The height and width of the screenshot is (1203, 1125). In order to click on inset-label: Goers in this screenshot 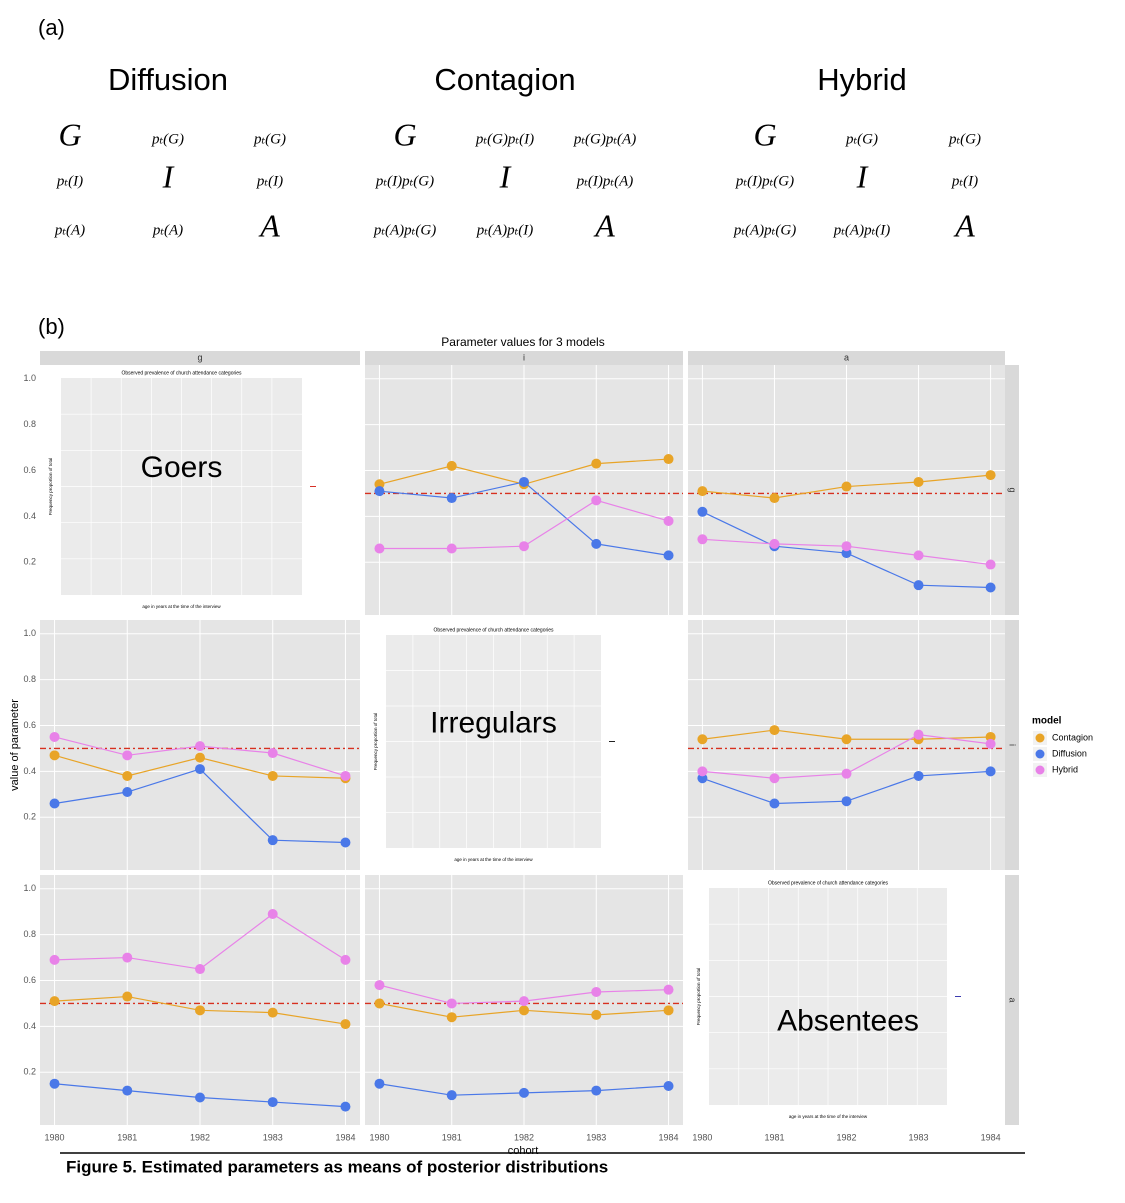, I will do `click(182, 467)`.